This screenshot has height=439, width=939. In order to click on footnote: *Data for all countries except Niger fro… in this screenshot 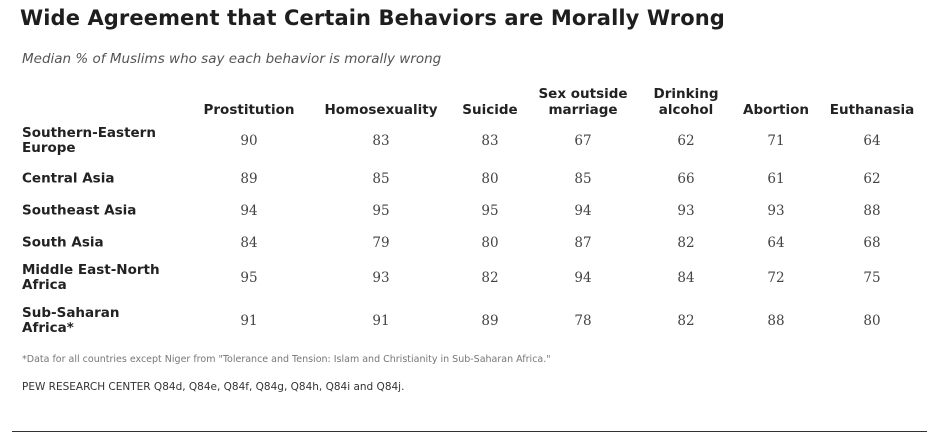, I will do `click(286, 359)`.